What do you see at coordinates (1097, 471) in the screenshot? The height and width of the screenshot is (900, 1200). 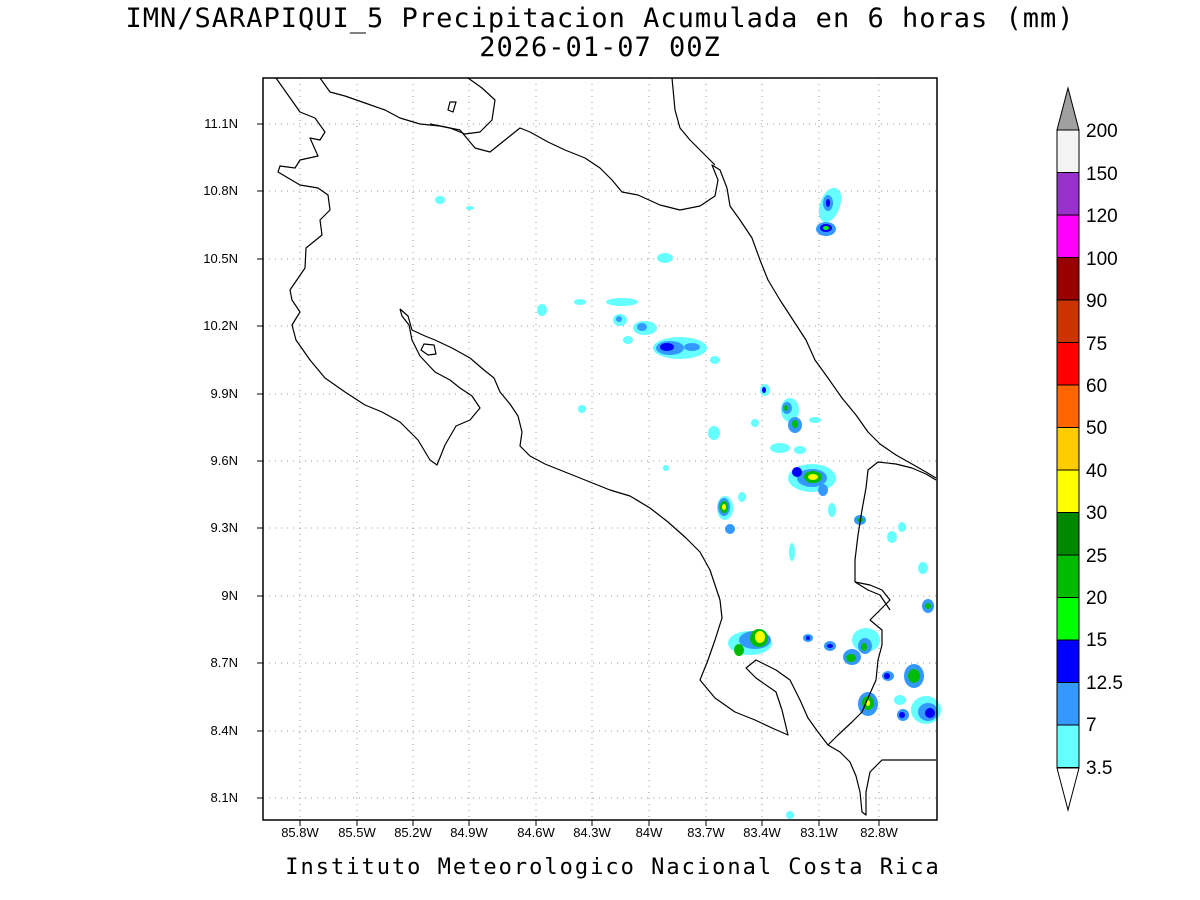 I see `colorbar-label: 40` at bounding box center [1097, 471].